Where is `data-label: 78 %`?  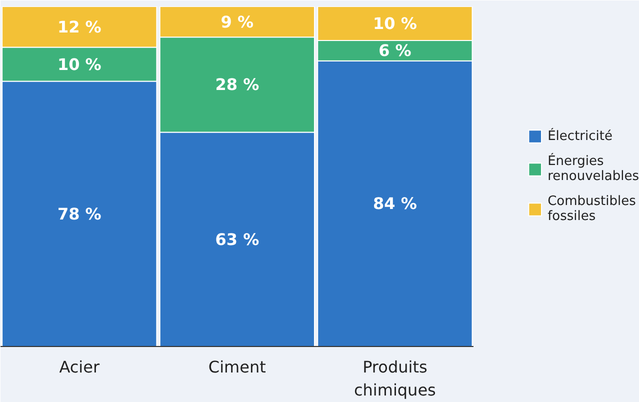
data-label: 78 % is located at coordinates (79, 214).